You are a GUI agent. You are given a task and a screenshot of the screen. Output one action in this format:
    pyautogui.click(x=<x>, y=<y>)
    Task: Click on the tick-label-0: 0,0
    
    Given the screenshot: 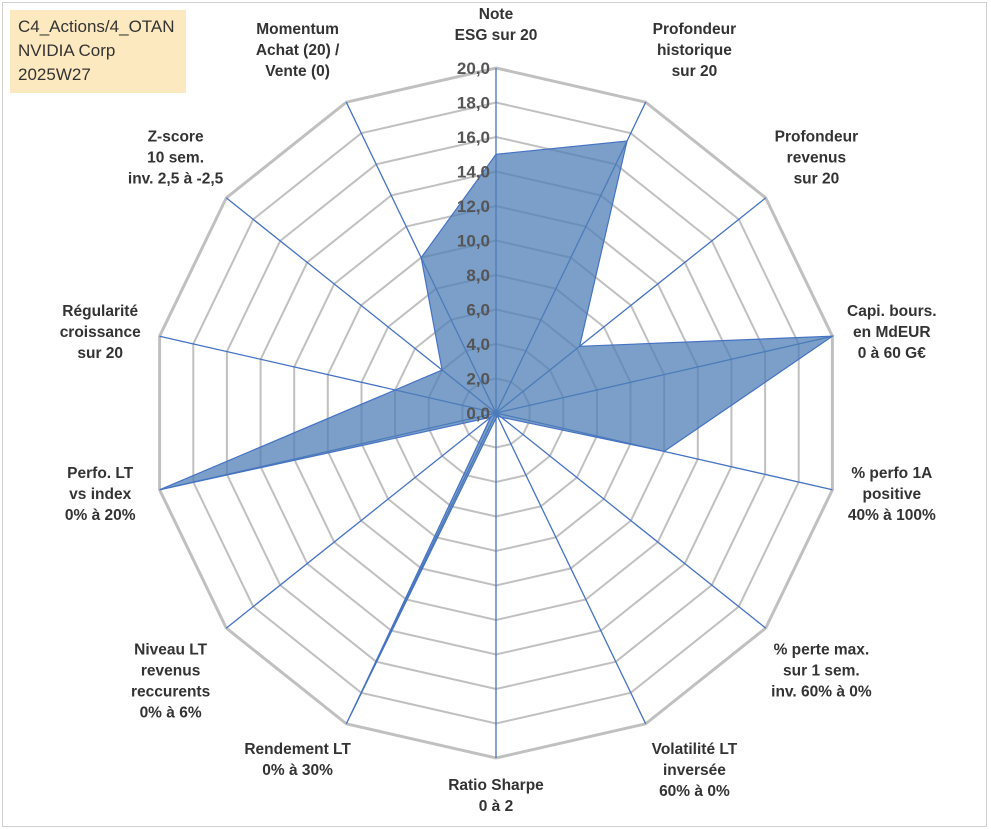 What is the action you would take?
    pyautogui.click(x=478, y=413)
    